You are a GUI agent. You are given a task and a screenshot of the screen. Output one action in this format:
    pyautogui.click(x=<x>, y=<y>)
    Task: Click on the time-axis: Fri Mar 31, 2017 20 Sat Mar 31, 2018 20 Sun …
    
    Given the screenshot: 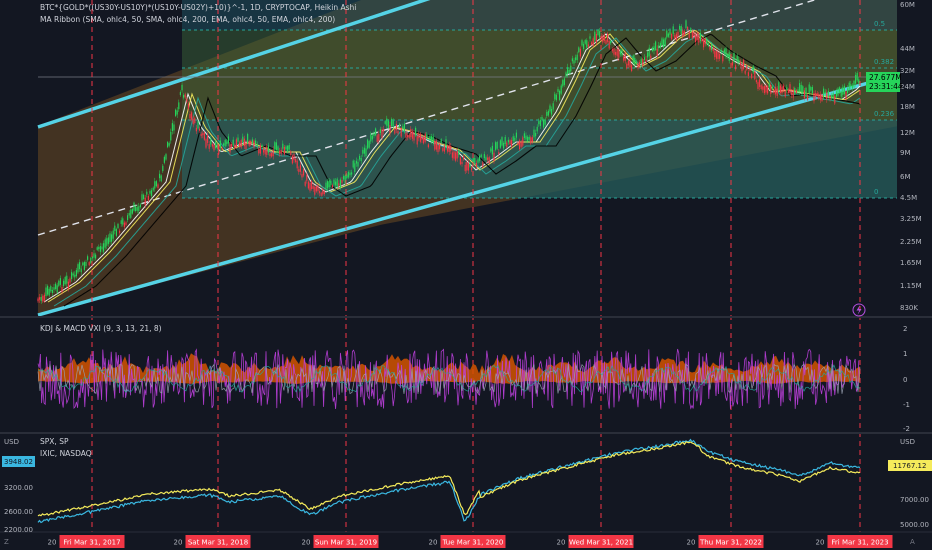 What is the action you would take?
    pyautogui.click(x=470, y=541)
    